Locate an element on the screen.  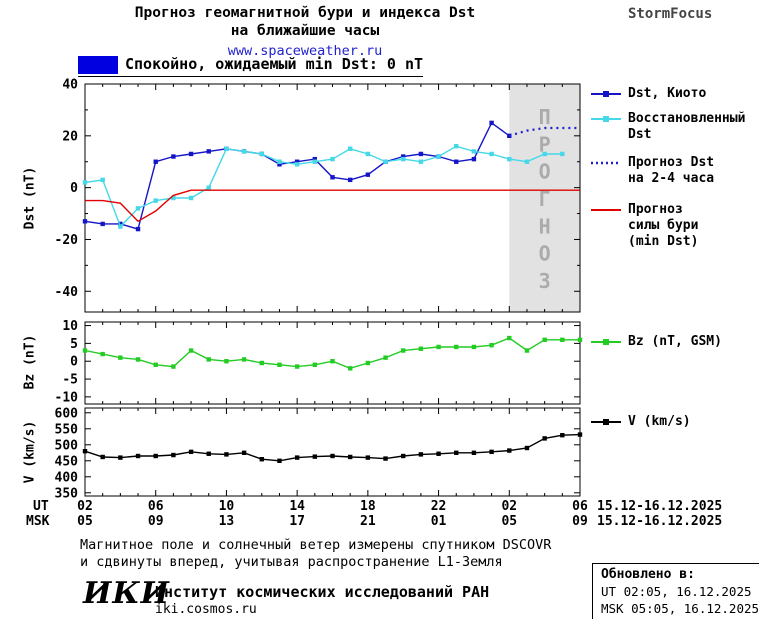
y-tick-label: 40 is located at coordinates (70, 85).